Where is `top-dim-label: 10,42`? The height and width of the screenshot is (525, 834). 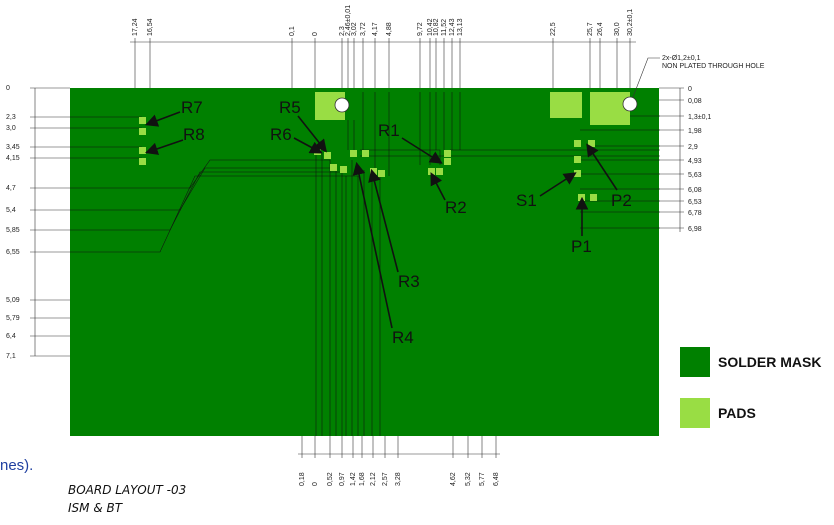
top-dim-label: 10,42 is located at coordinates (430, 27).